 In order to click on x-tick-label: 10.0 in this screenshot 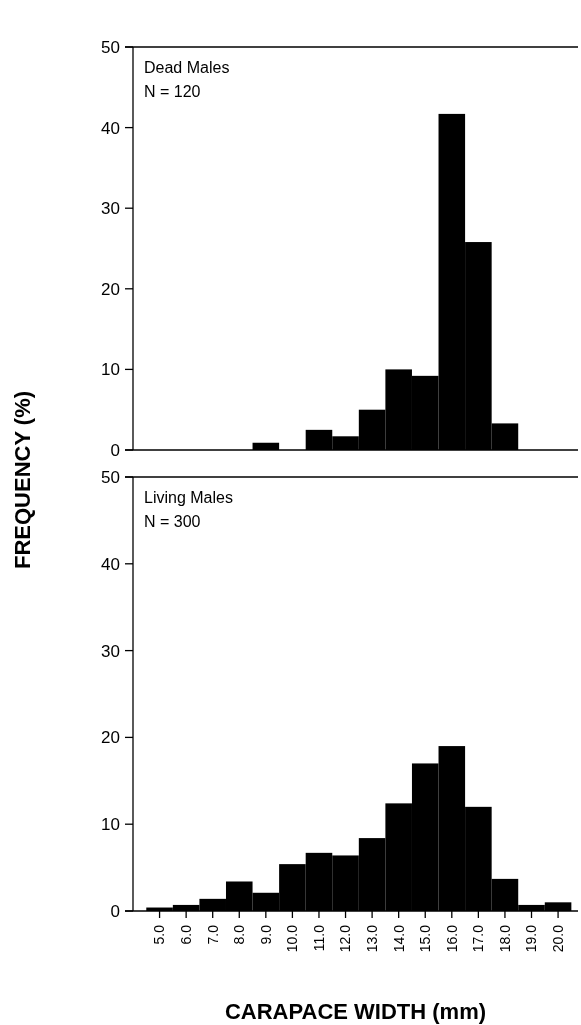, I will do `click(292, 938)`.